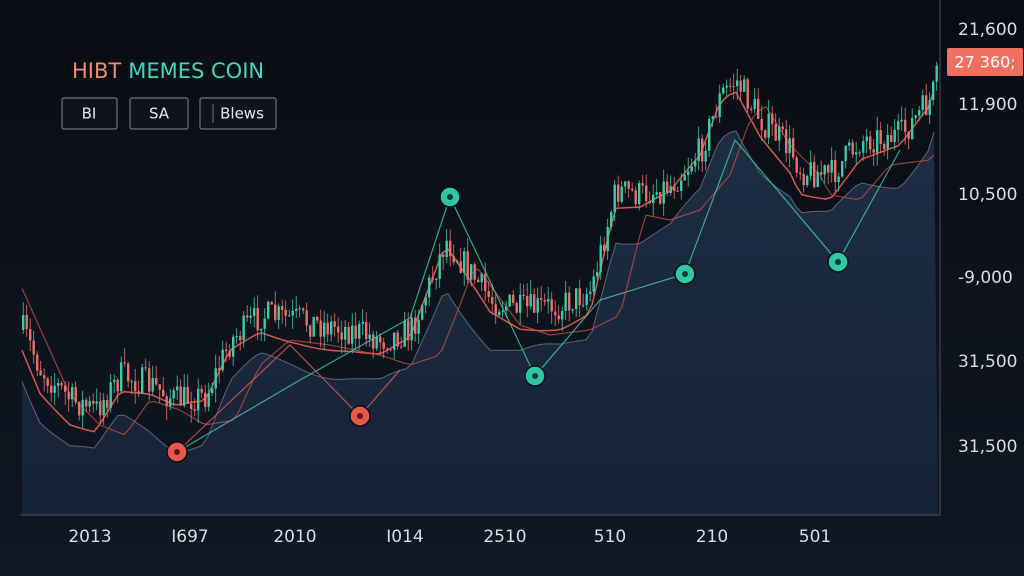 The width and height of the screenshot is (1024, 576). Describe the element at coordinates (815, 537) in the screenshot. I see `time-label: 501` at that location.